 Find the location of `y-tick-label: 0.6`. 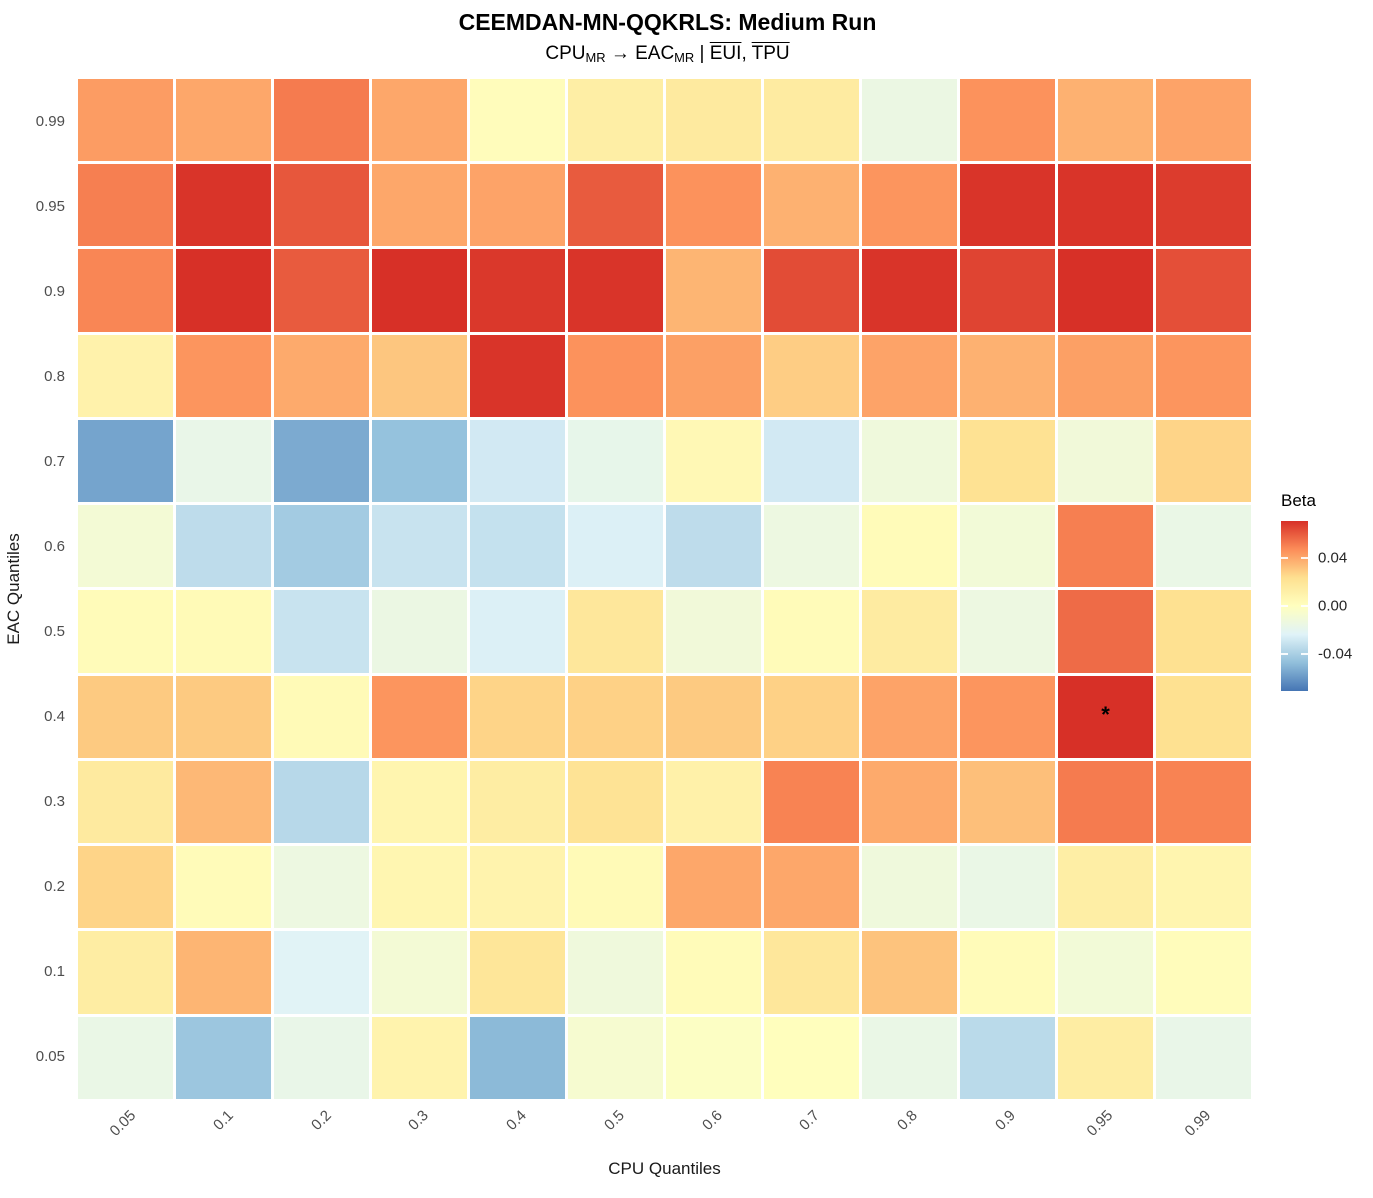

y-tick-label: 0.6 is located at coordinates (54, 546).